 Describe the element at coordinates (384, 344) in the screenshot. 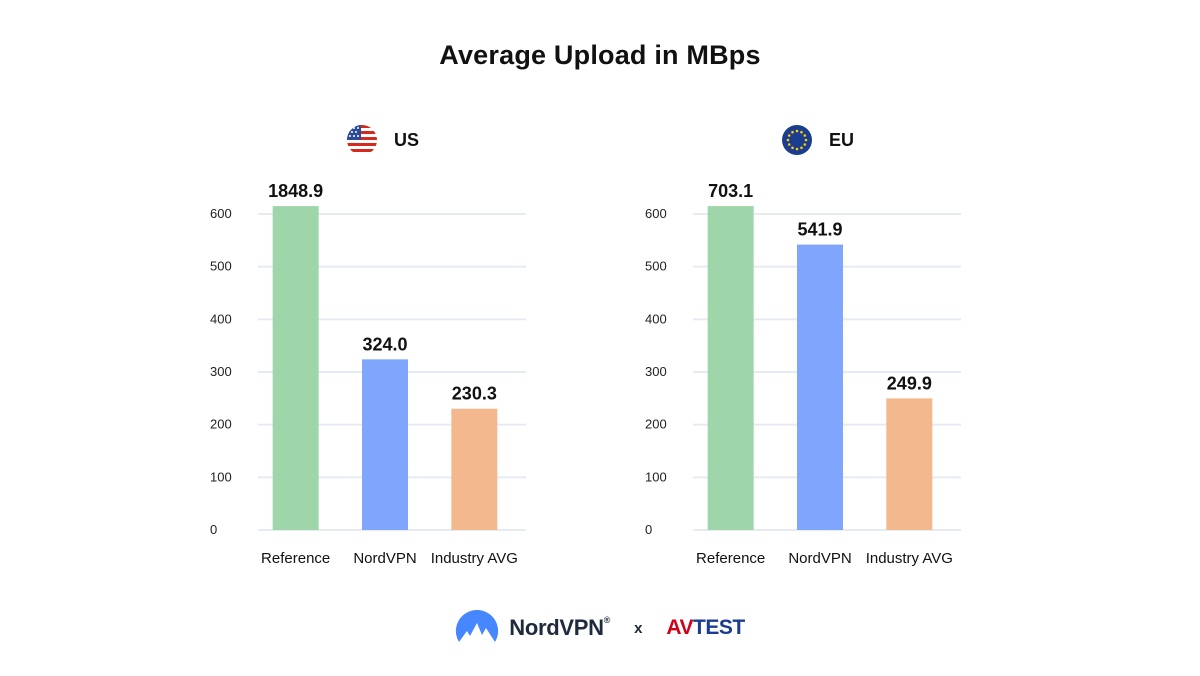

I see `us-value-label: 324.0` at that location.